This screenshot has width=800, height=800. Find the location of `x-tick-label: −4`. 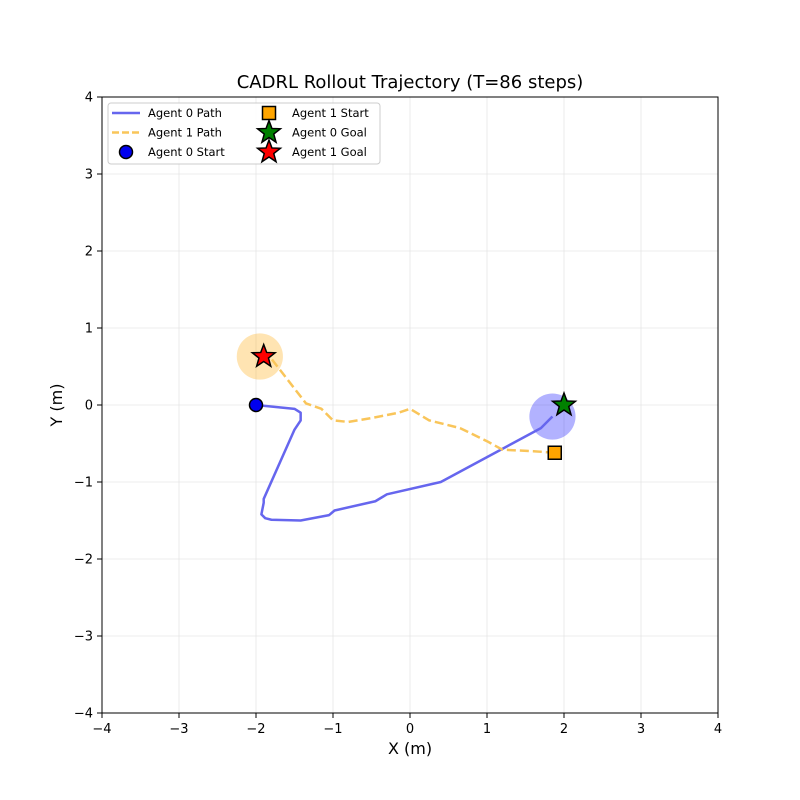

x-tick-label: −4 is located at coordinates (101, 729).